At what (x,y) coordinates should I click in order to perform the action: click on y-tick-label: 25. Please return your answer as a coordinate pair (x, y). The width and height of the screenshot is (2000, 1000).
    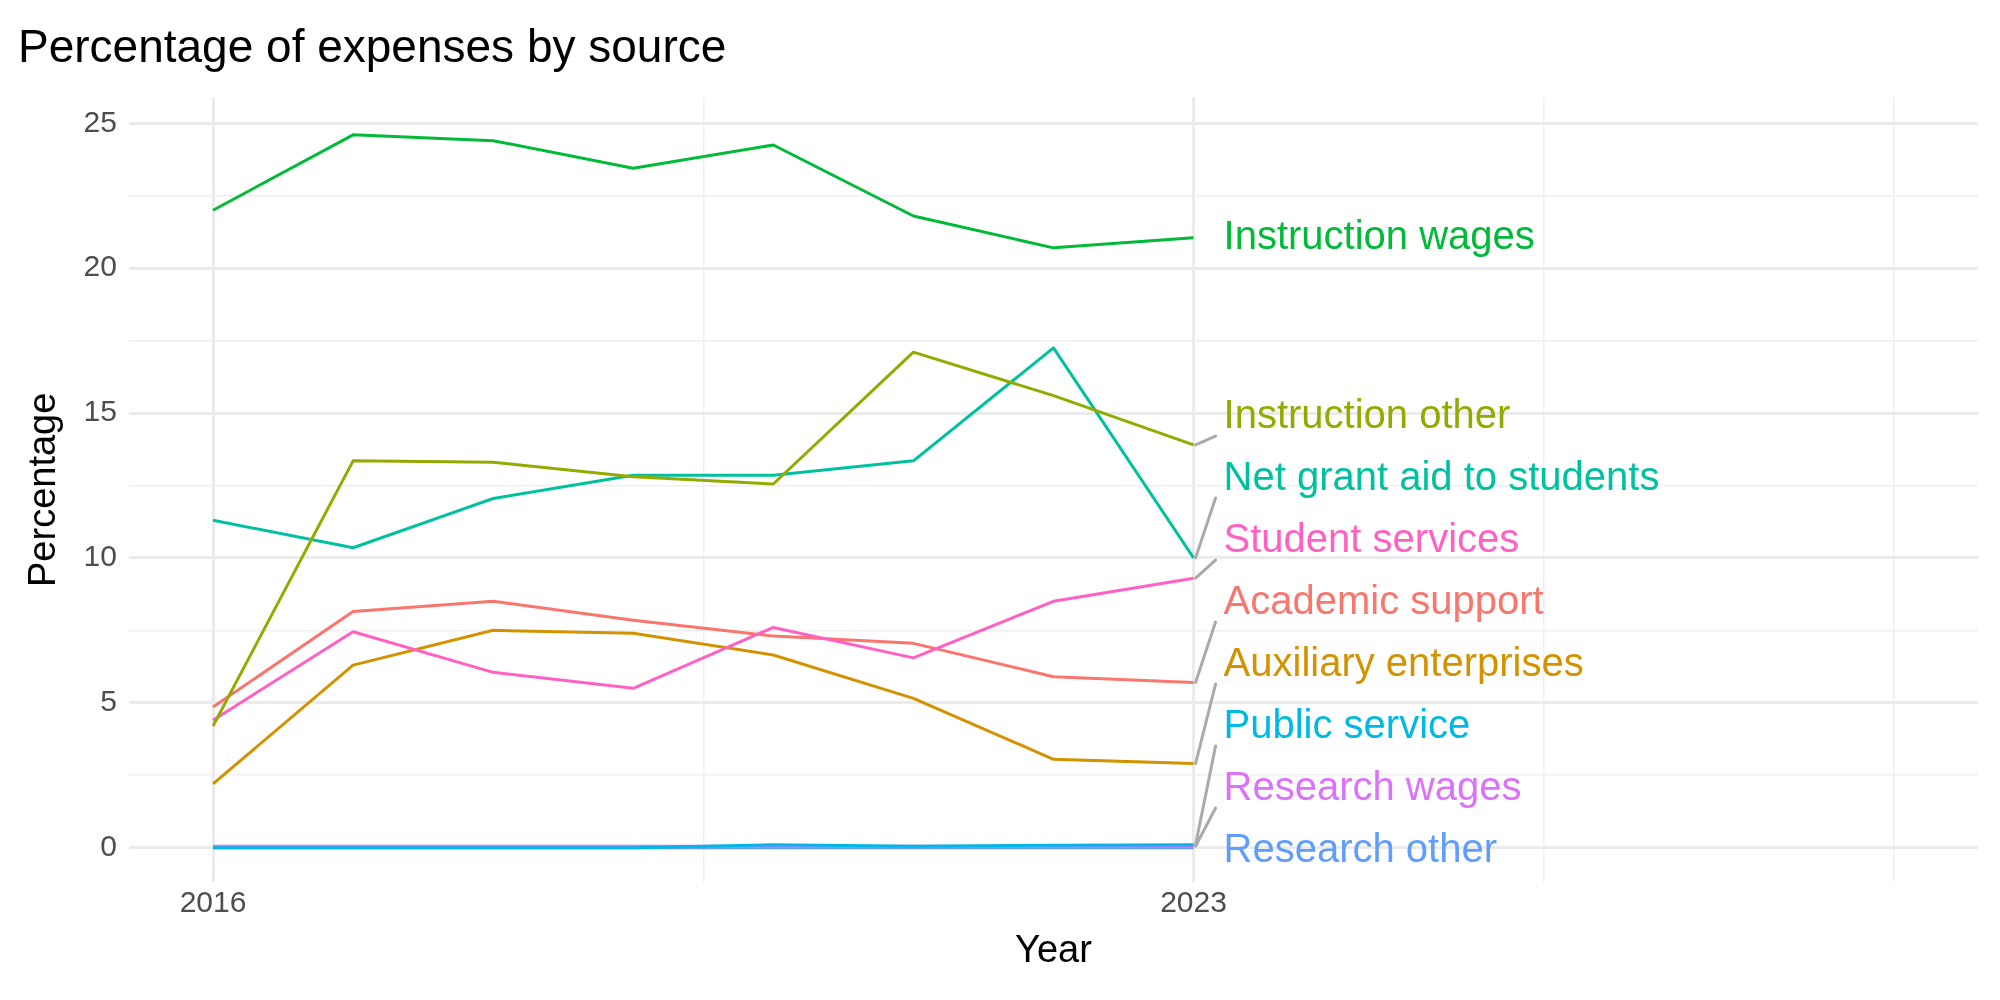
    Looking at the image, I should click on (100, 121).